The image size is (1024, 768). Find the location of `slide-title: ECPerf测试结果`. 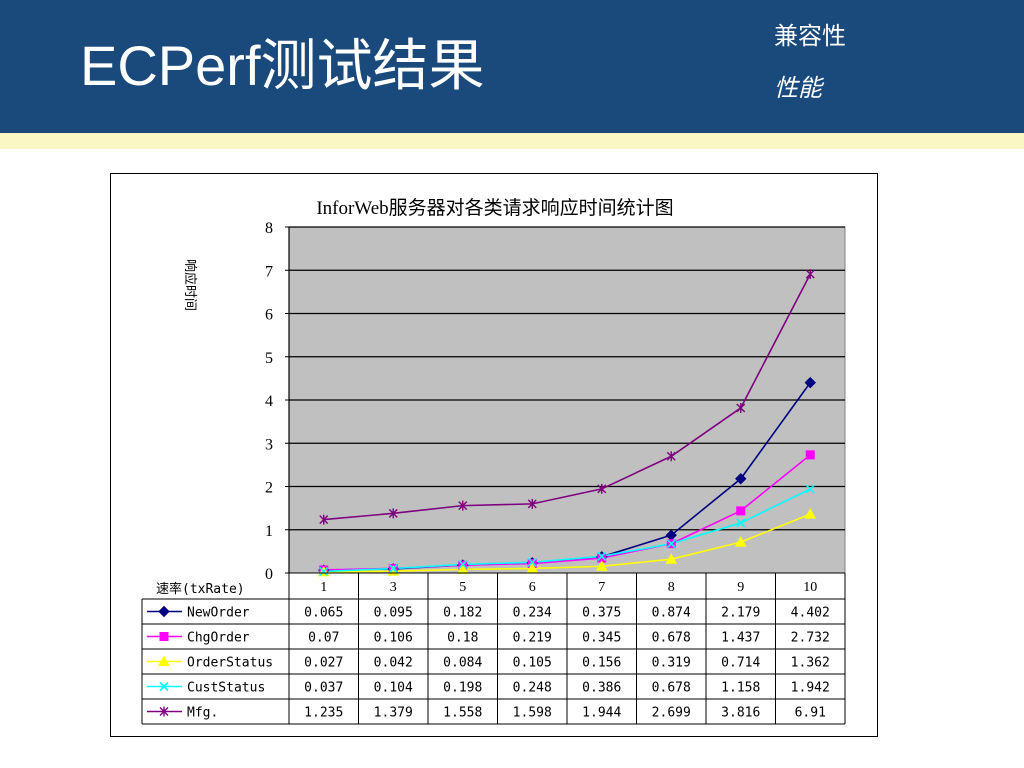

slide-title: ECPerf测试结果 is located at coordinates (282, 65).